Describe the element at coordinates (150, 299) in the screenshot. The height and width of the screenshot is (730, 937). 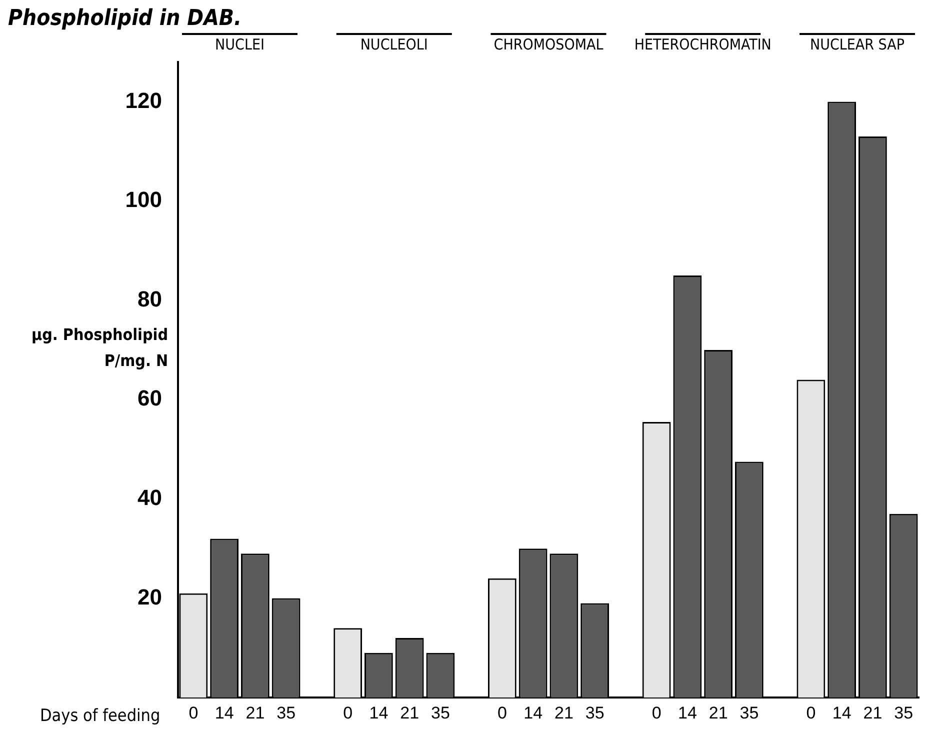
I see `y-tick-label: 80` at that location.